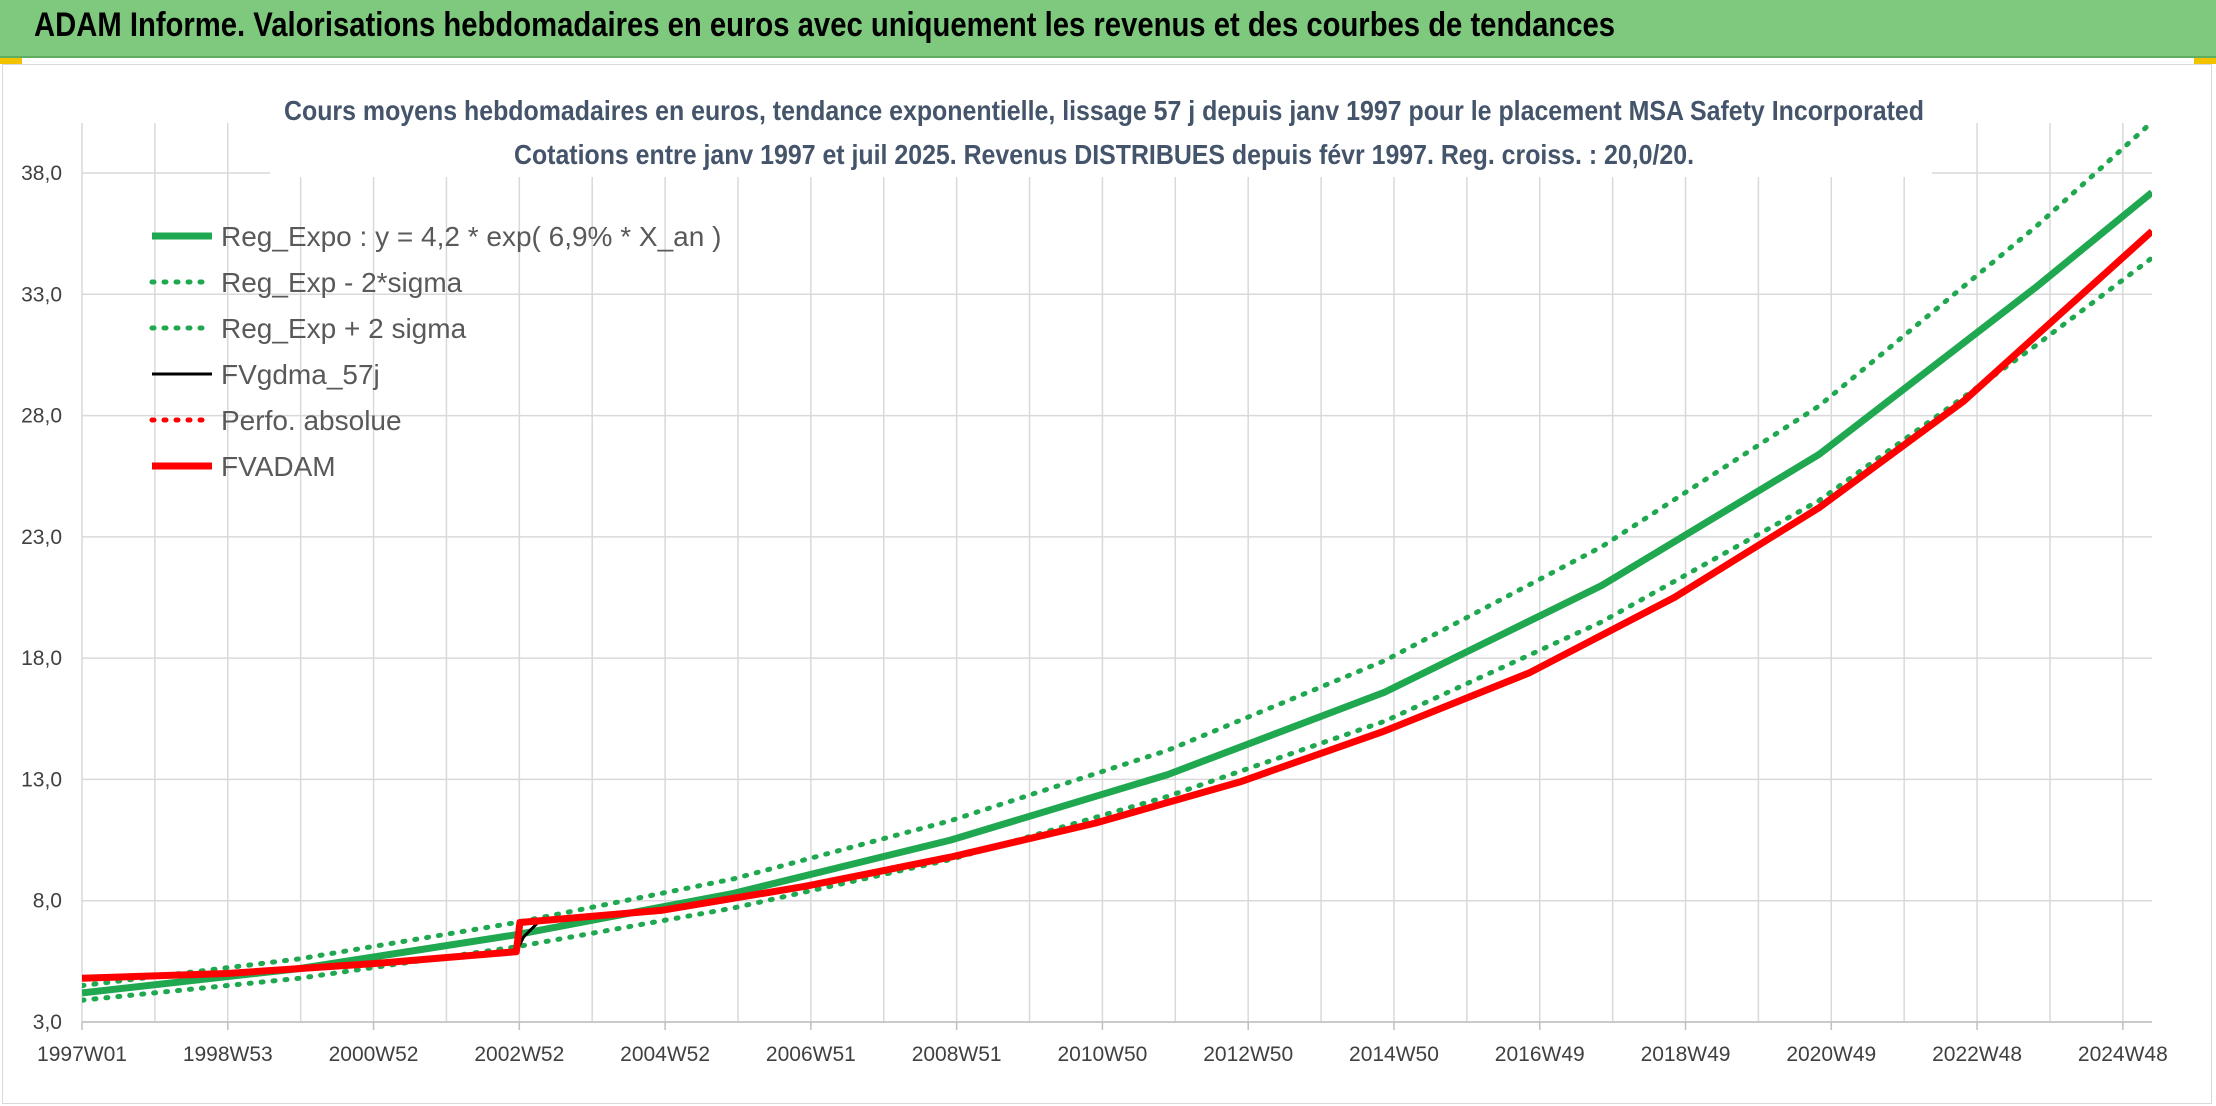 This screenshot has height=1106, width=2216. I want to click on y-tick-label: 3,0, so click(47, 1022).